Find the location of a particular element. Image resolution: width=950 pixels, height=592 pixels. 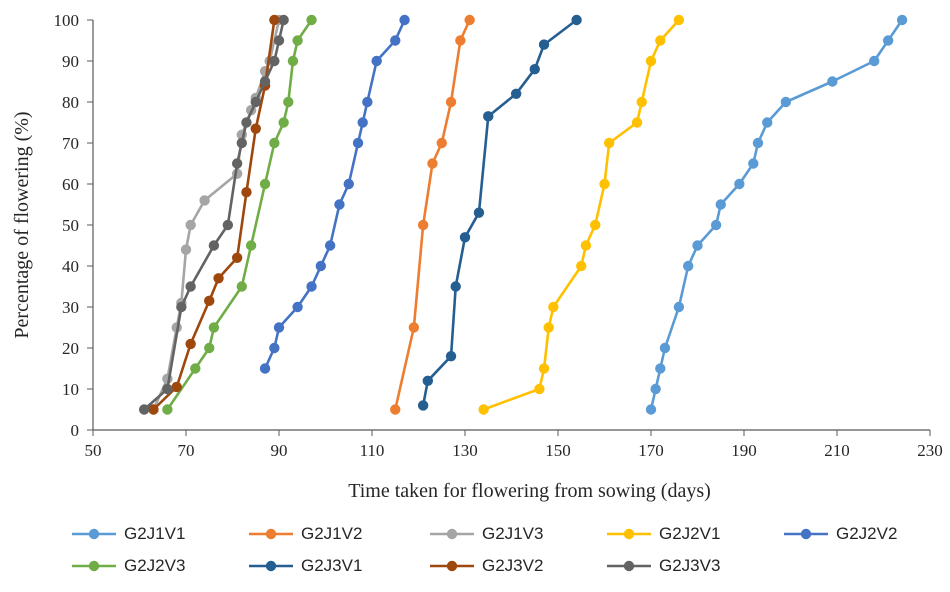

legend-item: G2J2V3 is located at coordinates (127, 566).